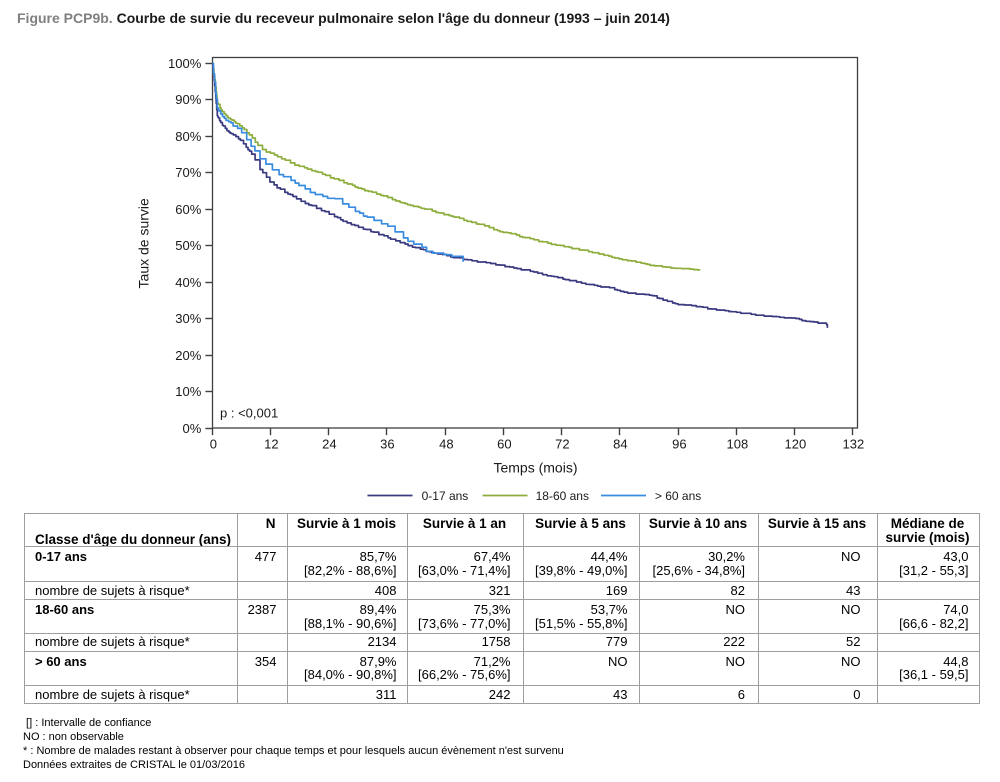 The height and width of the screenshot is (782, 1000). What do you see at coordinates (188, 99) in the screenshot?
I see `svg-text: 90%` at bounding box center [188, 99].